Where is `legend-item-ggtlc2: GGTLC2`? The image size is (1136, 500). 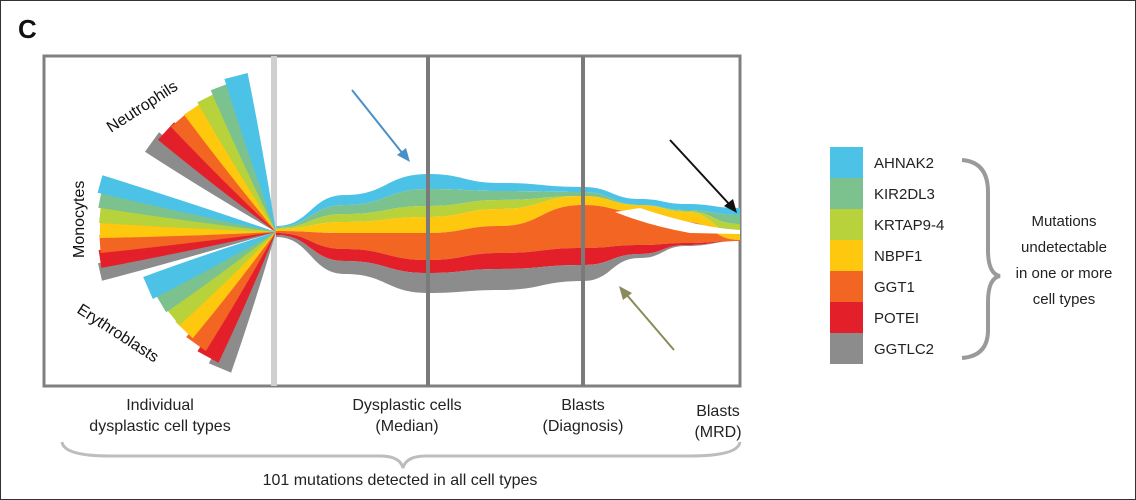 legend-item-ggtlc2: GGTLC2 is located at coordinates (882, 348).